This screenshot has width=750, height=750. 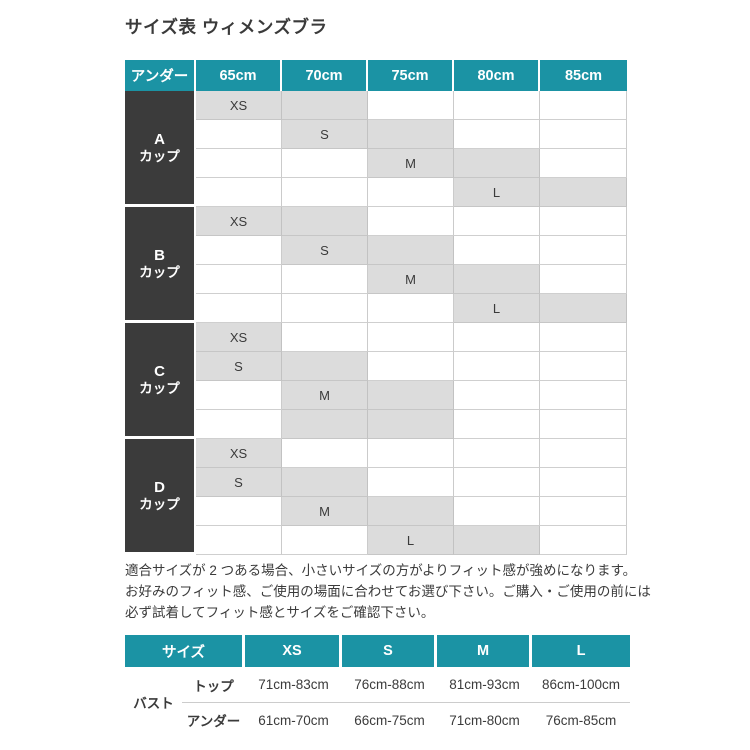 I want to click on column-header-85cm: 85cm, so click(x=583, y=75).